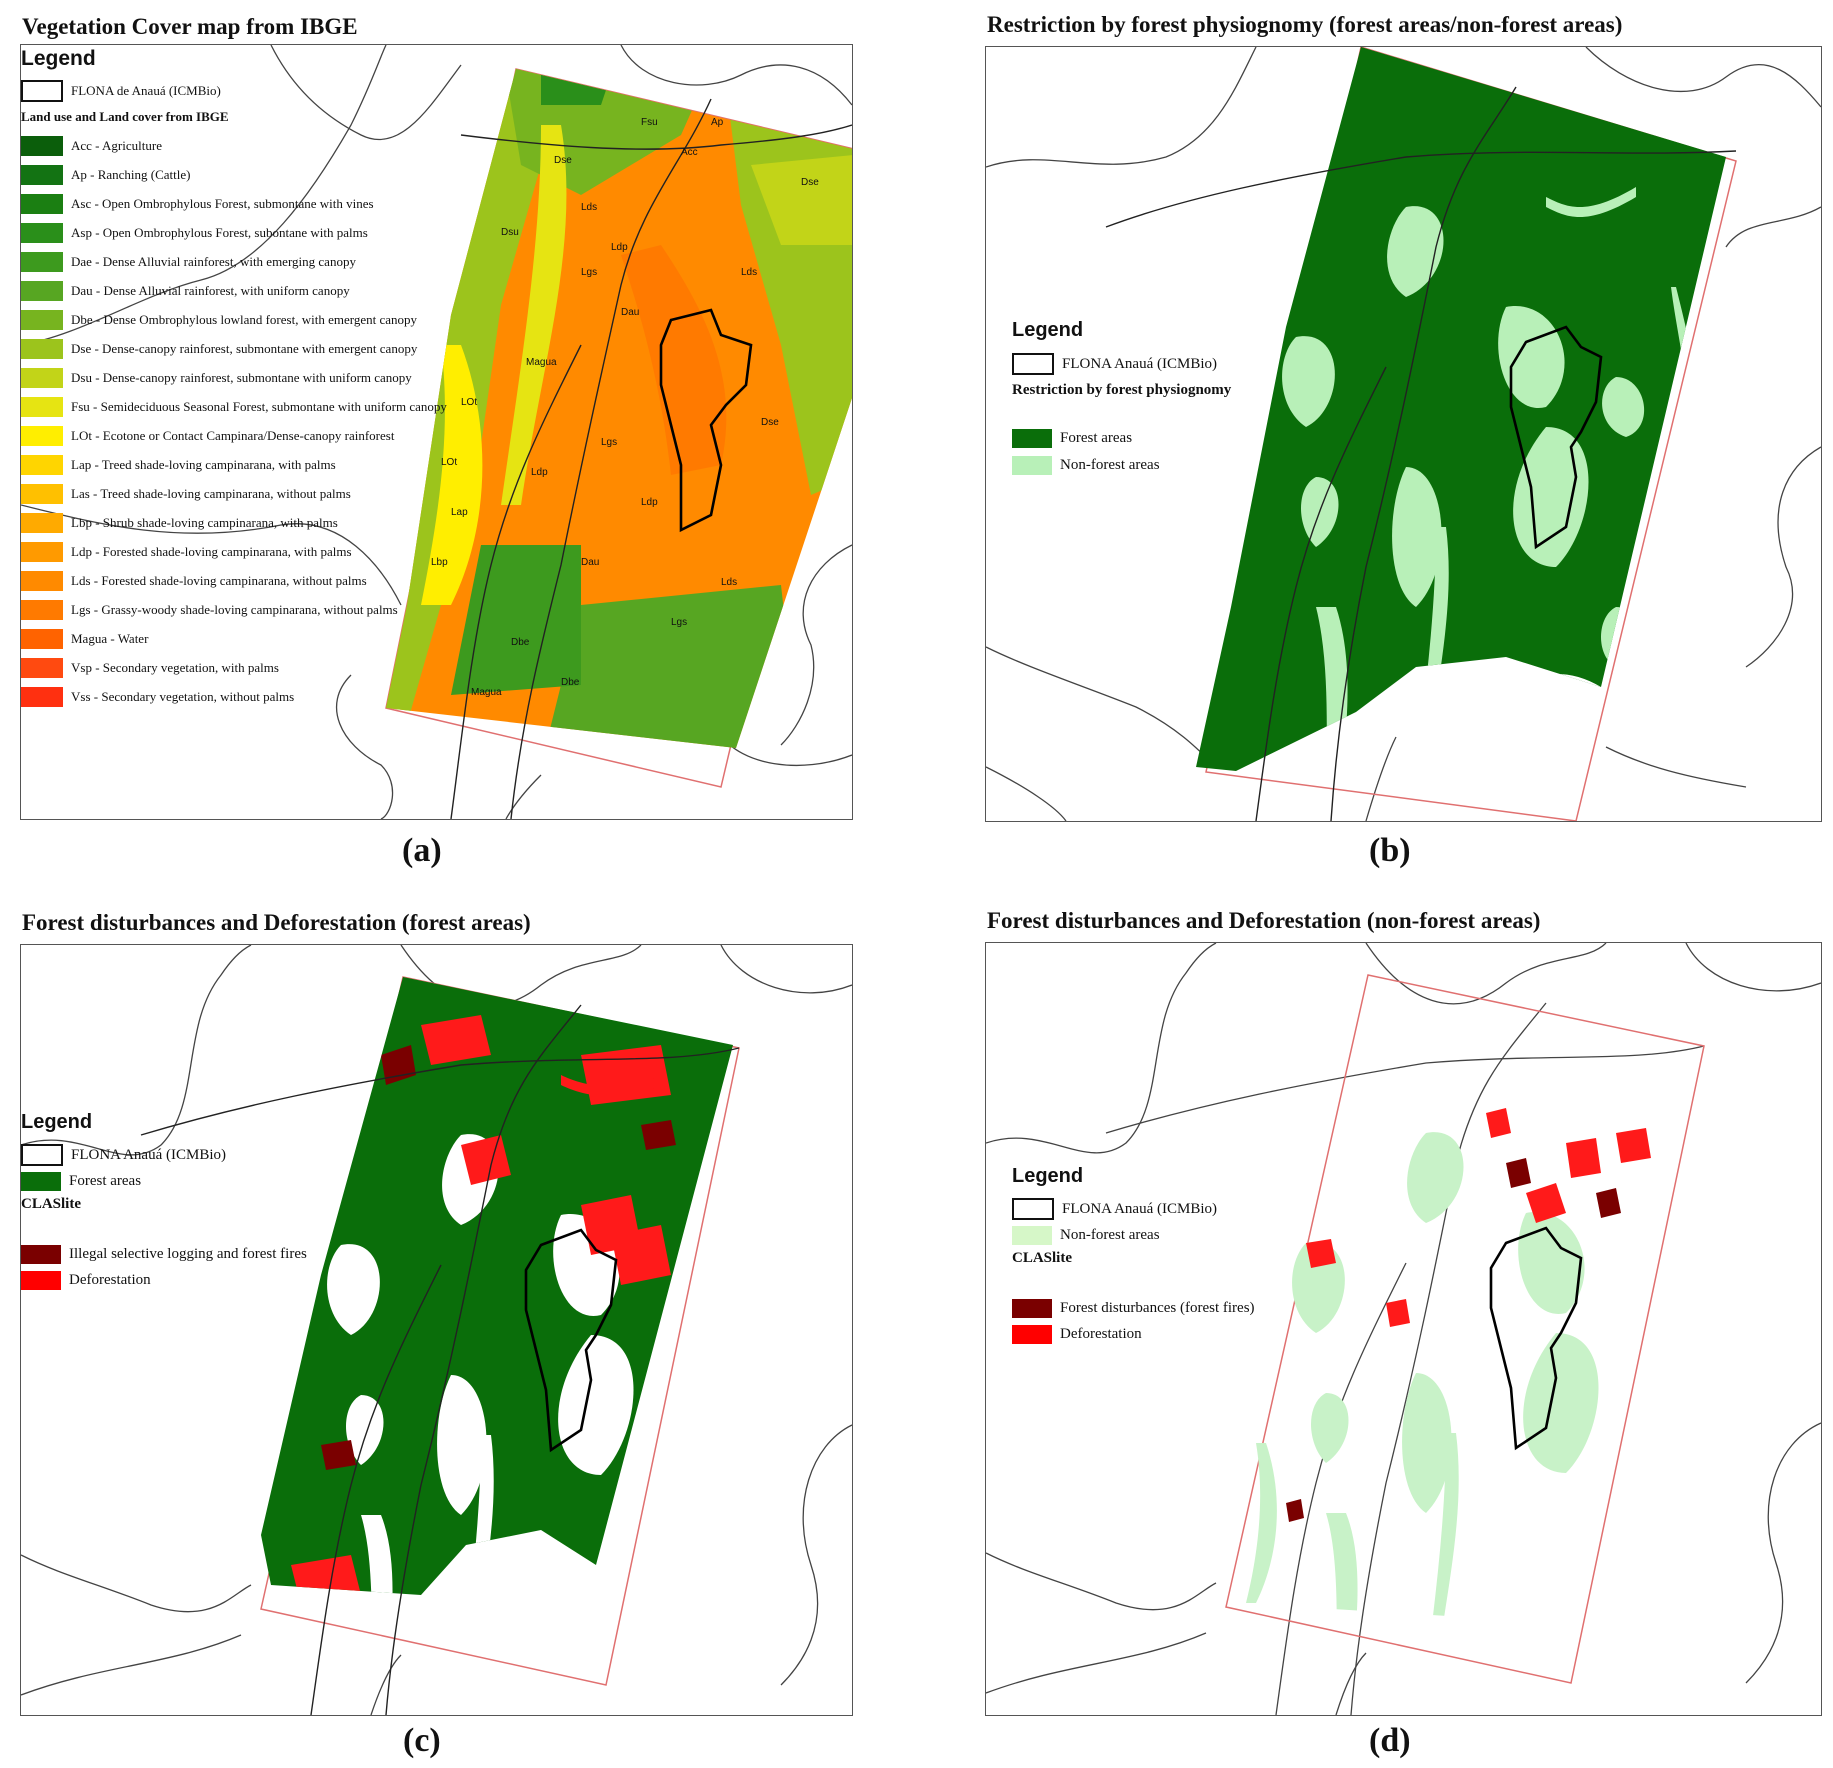 Image resolution: width=1833 pixels, height=1768 pixels. Describe the element at coordinates (717, 122) in the screenshot. I see `map-label: Ap` at that location.